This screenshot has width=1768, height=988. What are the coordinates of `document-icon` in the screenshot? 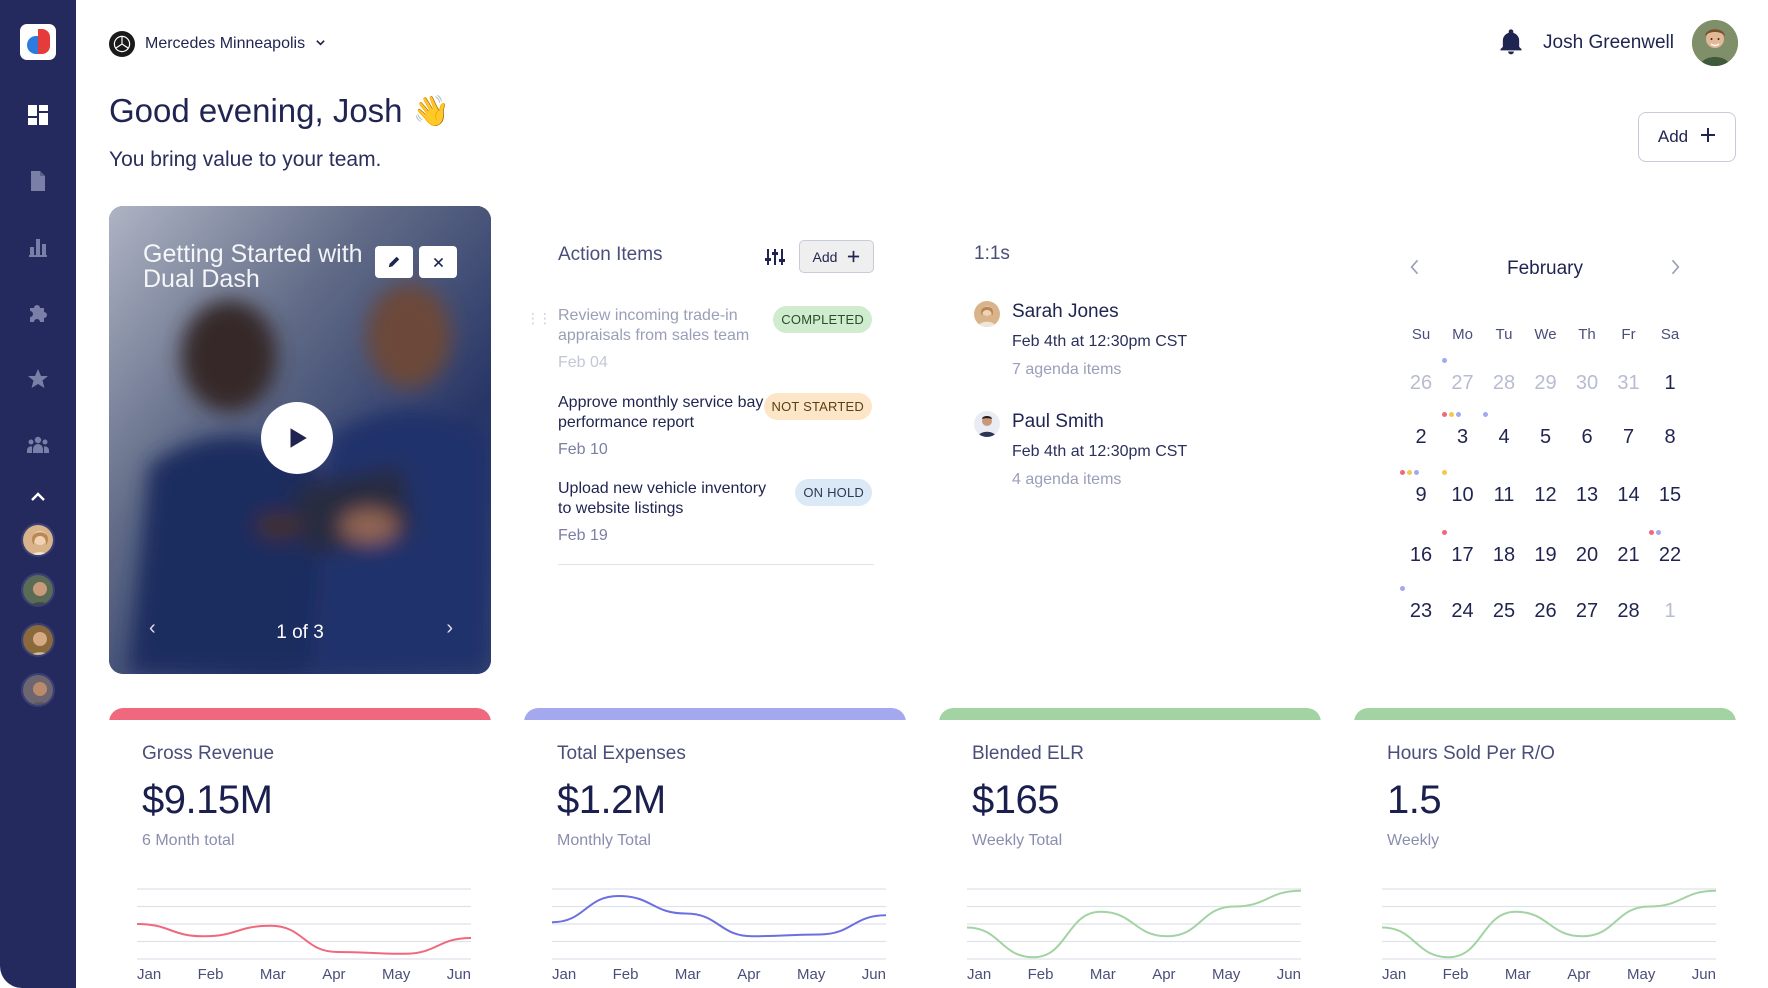 It's located at (38, 181).